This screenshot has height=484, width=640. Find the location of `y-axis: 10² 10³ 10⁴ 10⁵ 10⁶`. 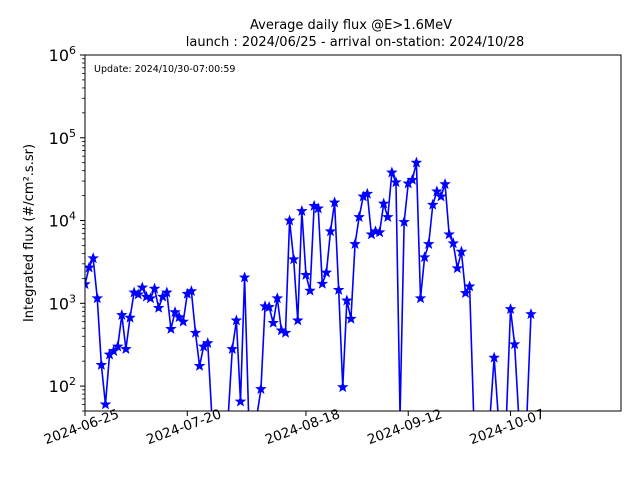

y-axis: 10² 10³ 10⁴ 10⁵ 10⁶ is located at coordinates (67, 228).